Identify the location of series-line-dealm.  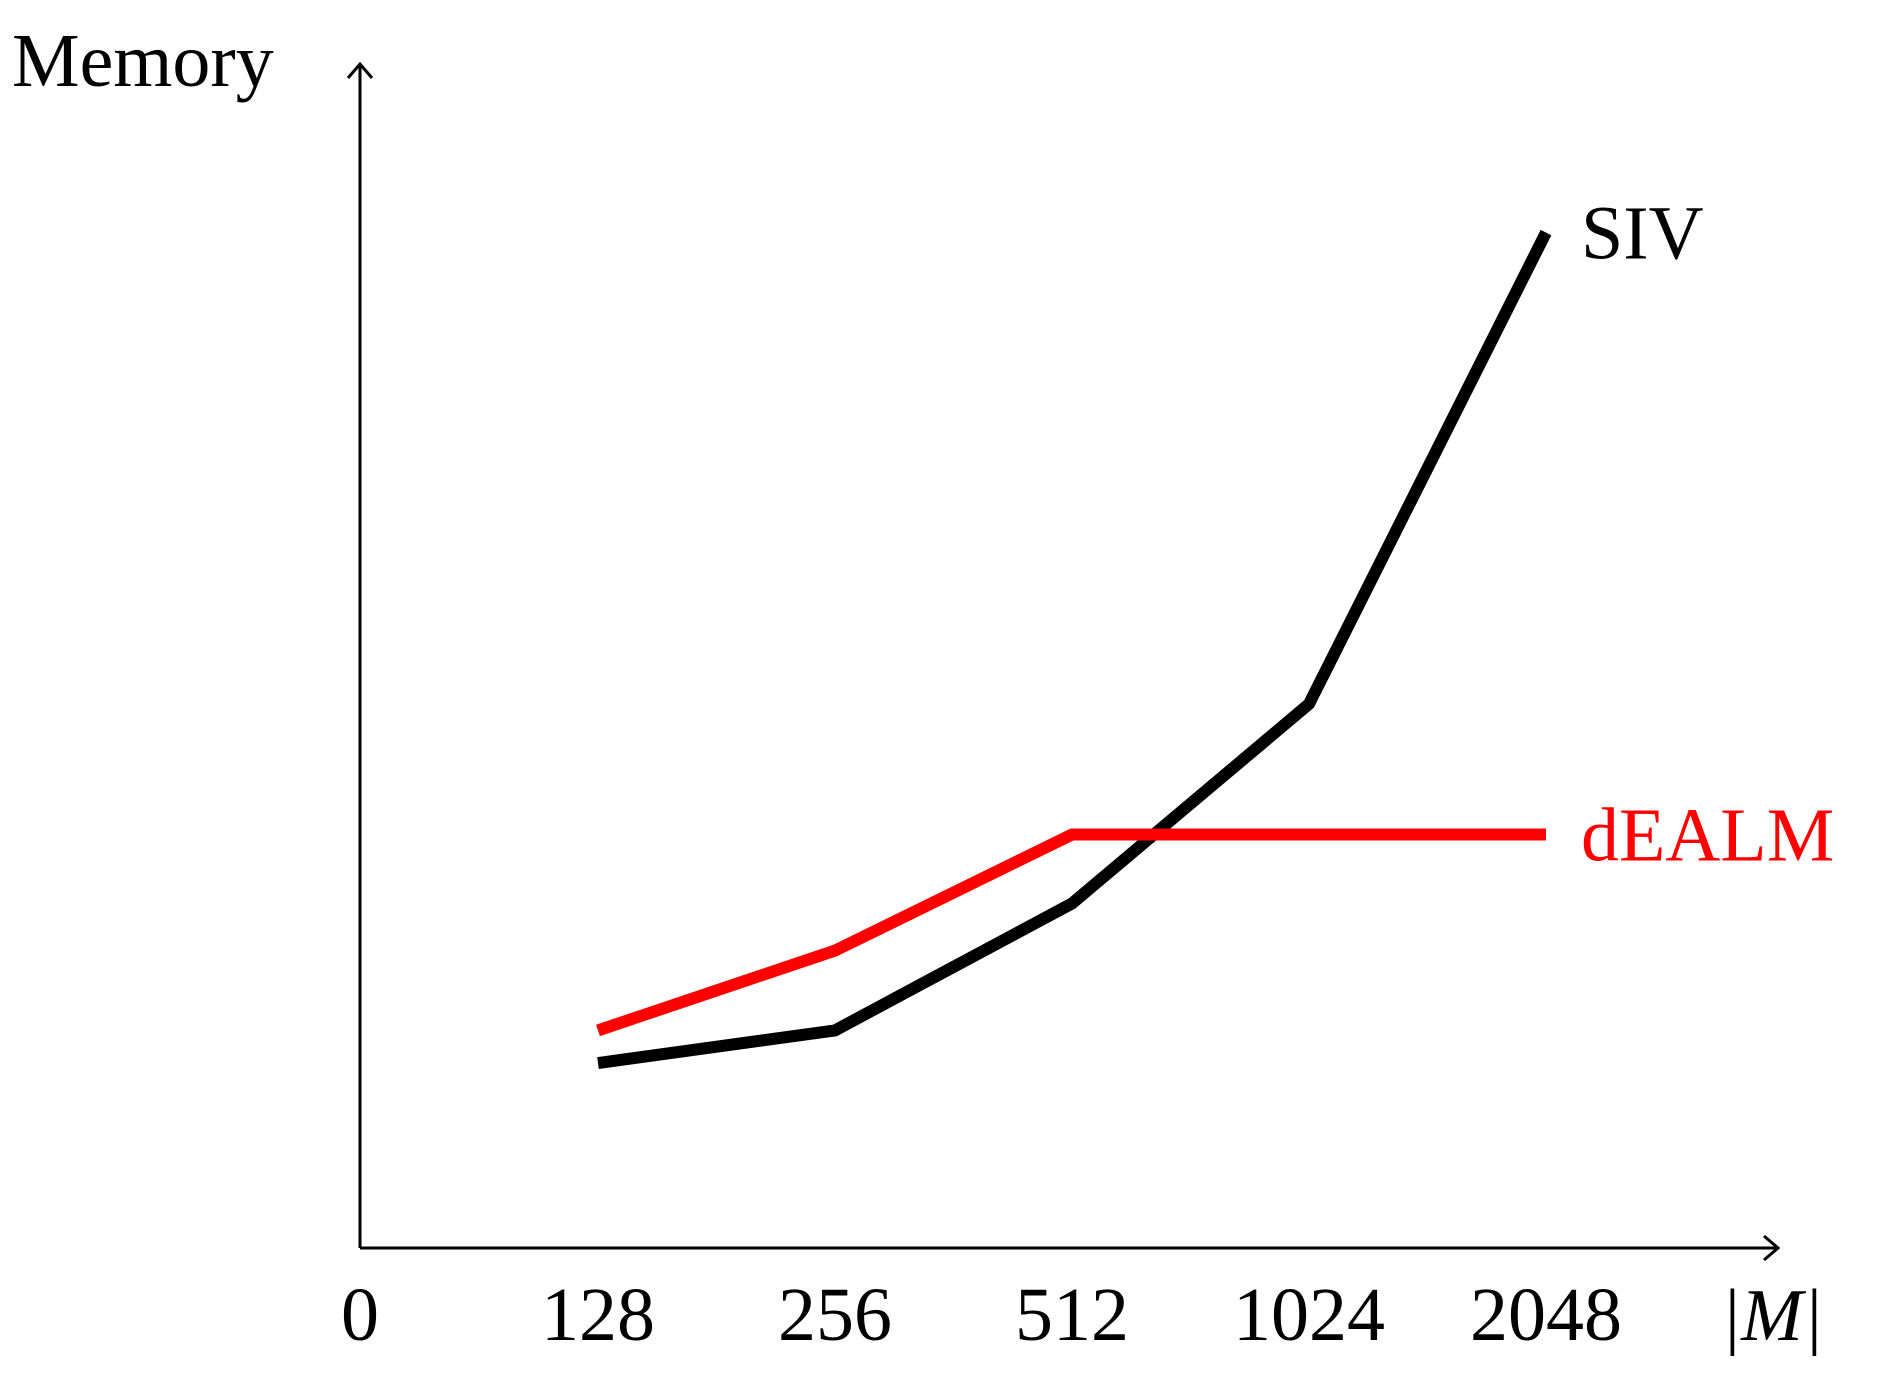
(1071, 932).